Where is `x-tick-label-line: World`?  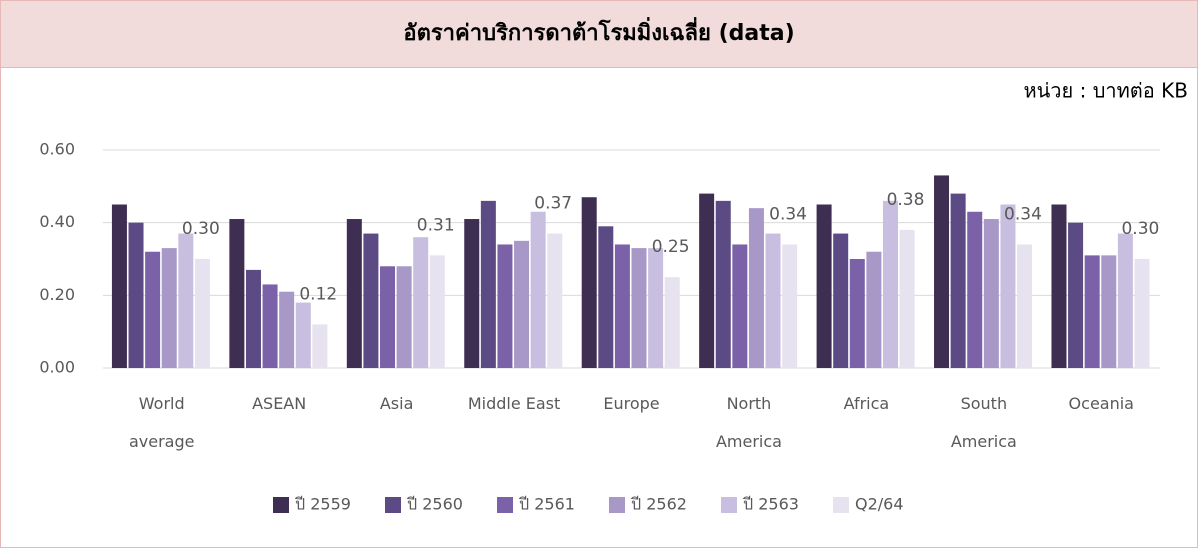 x-tick-label-line: World is located at coordinates (162, 403).